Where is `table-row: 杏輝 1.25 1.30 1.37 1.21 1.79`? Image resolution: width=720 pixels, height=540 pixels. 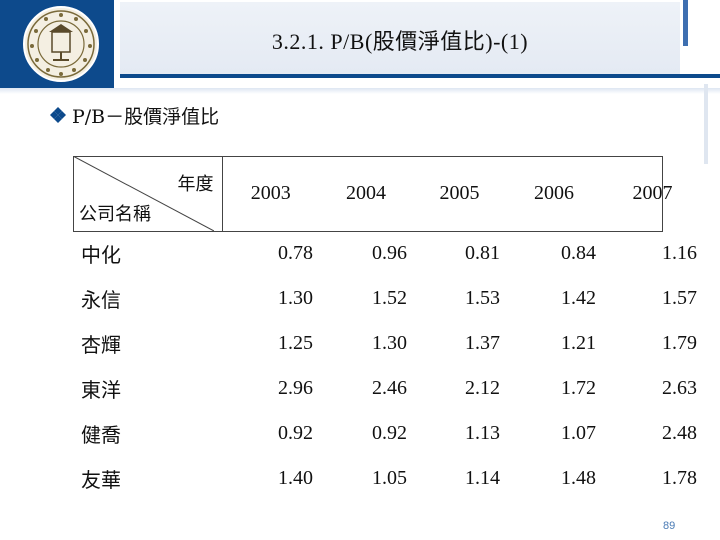
table-row: 杏輝 1.25 1.30 1.37 1.21 1.79 is located at coordinates (388, 343).